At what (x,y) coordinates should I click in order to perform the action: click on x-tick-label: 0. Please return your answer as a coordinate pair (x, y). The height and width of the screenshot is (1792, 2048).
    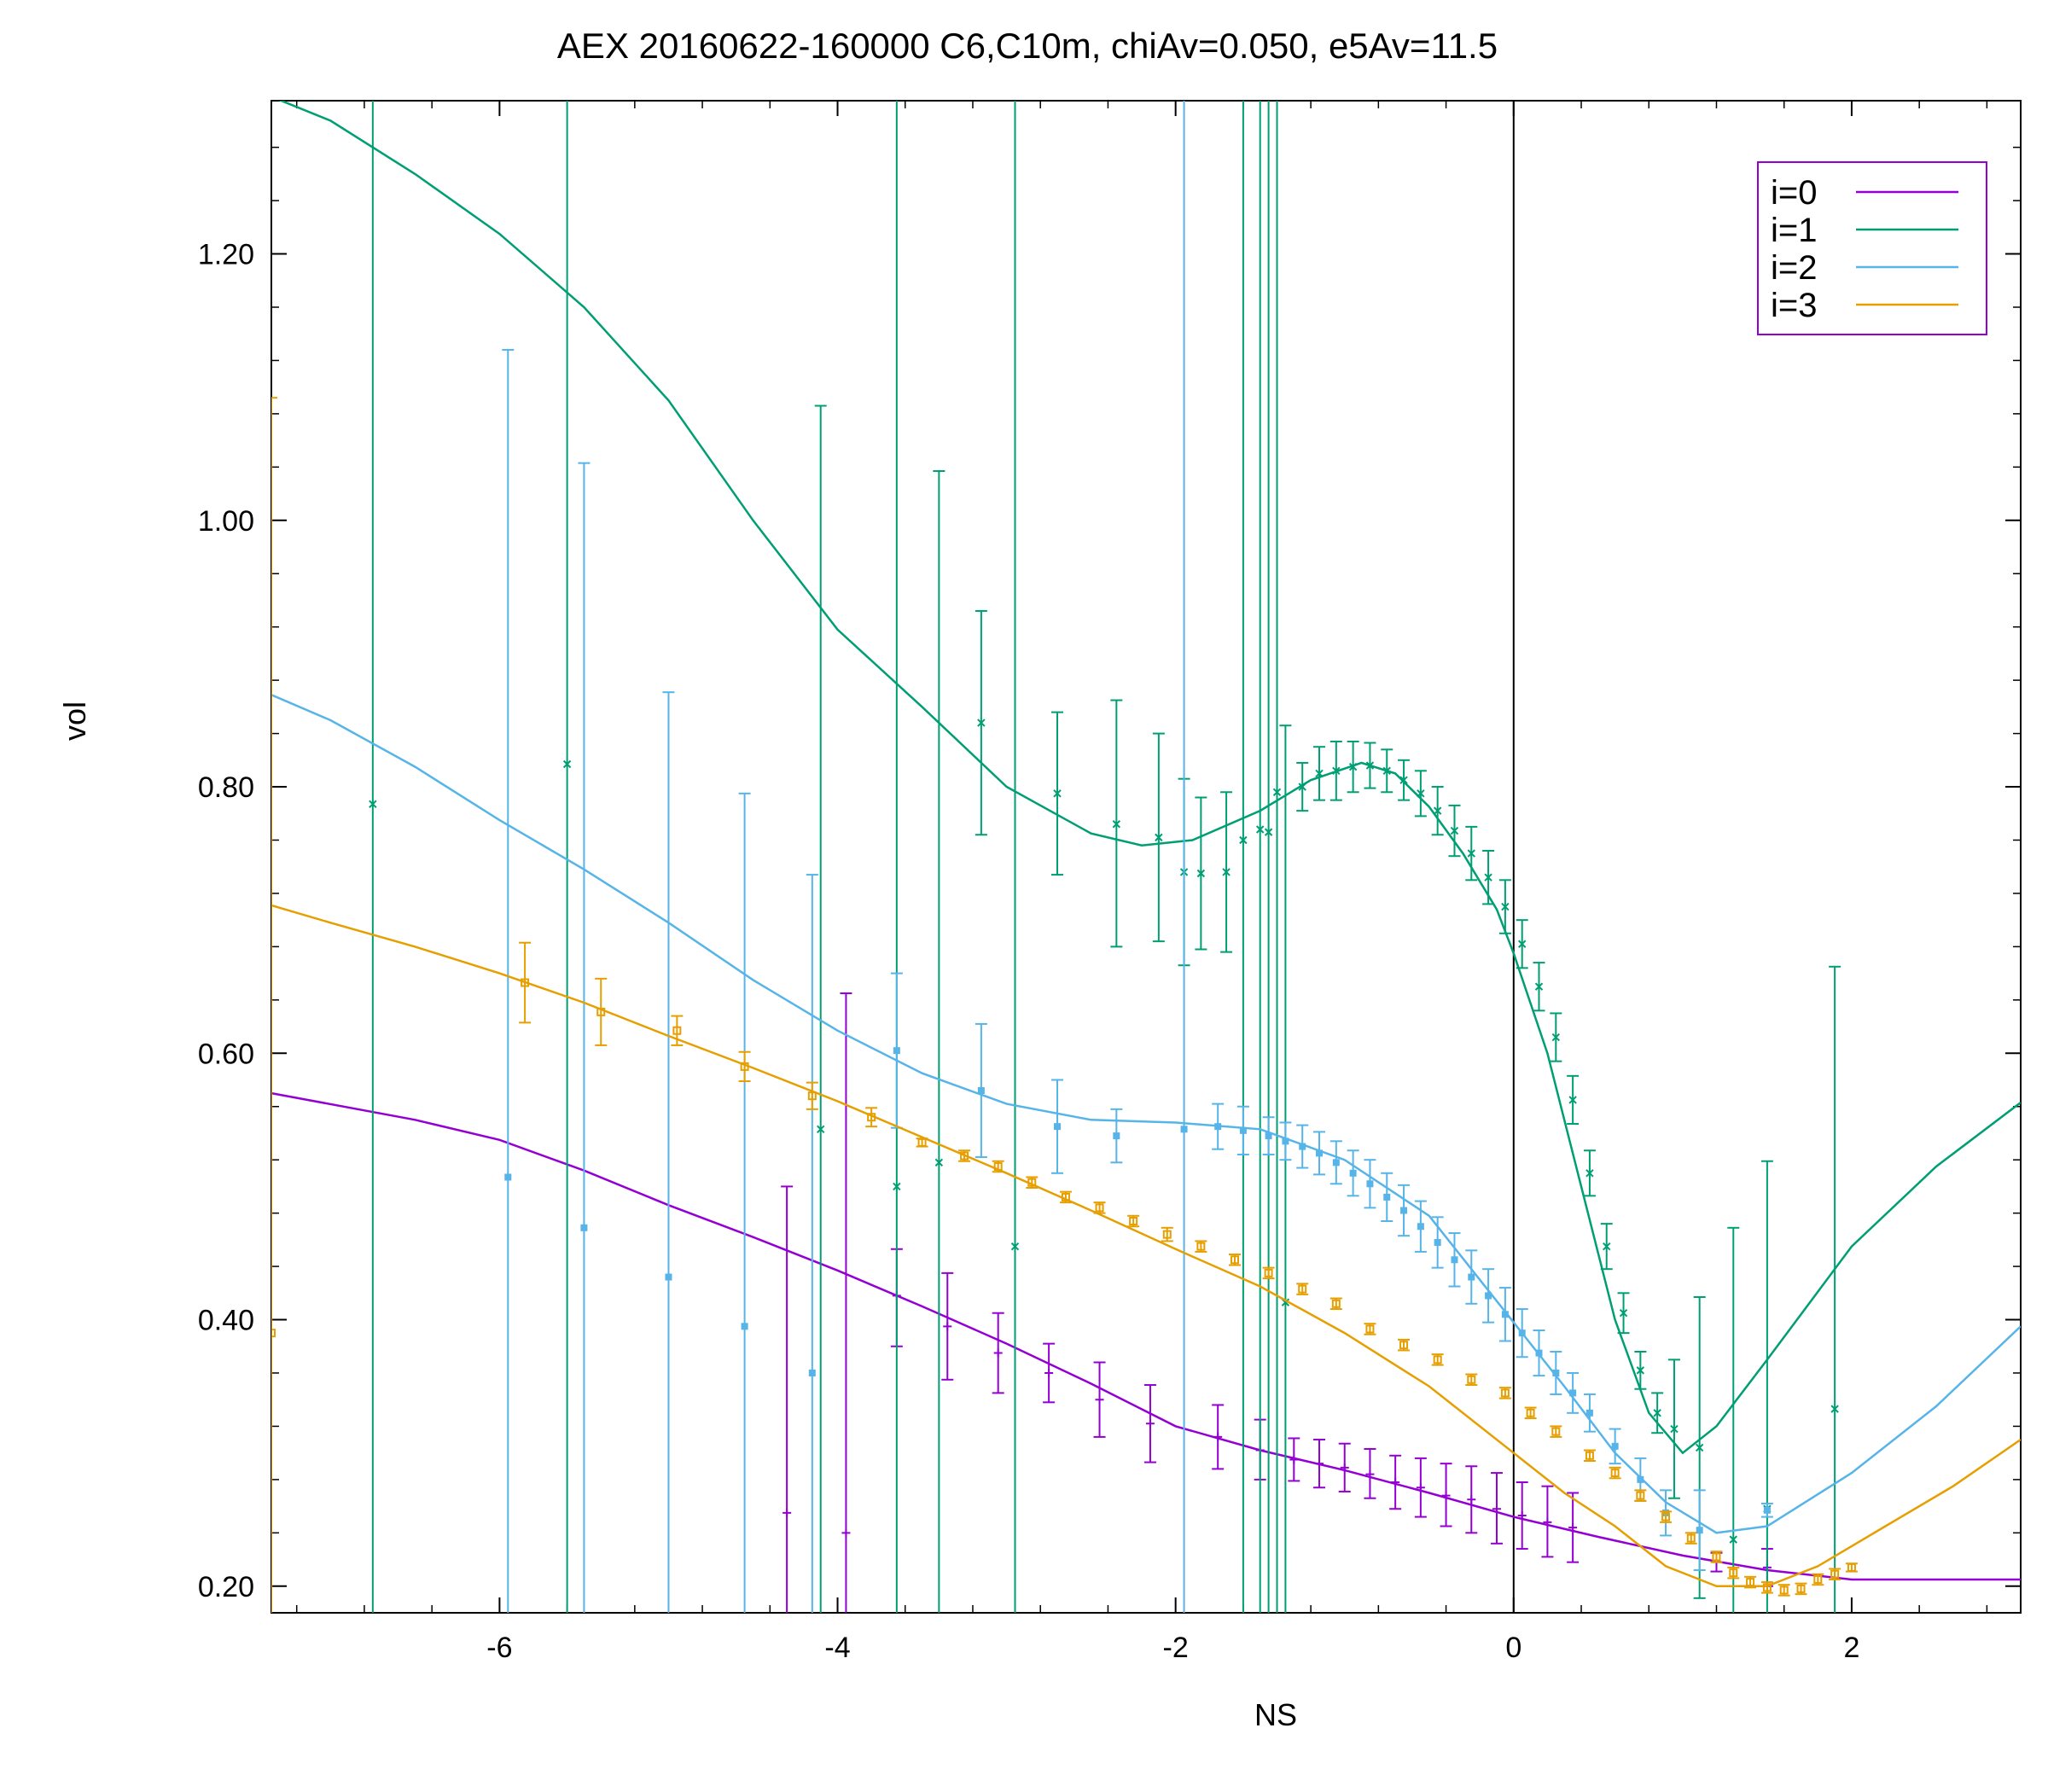
    Looking at the image, I should click on (1513, 1648).